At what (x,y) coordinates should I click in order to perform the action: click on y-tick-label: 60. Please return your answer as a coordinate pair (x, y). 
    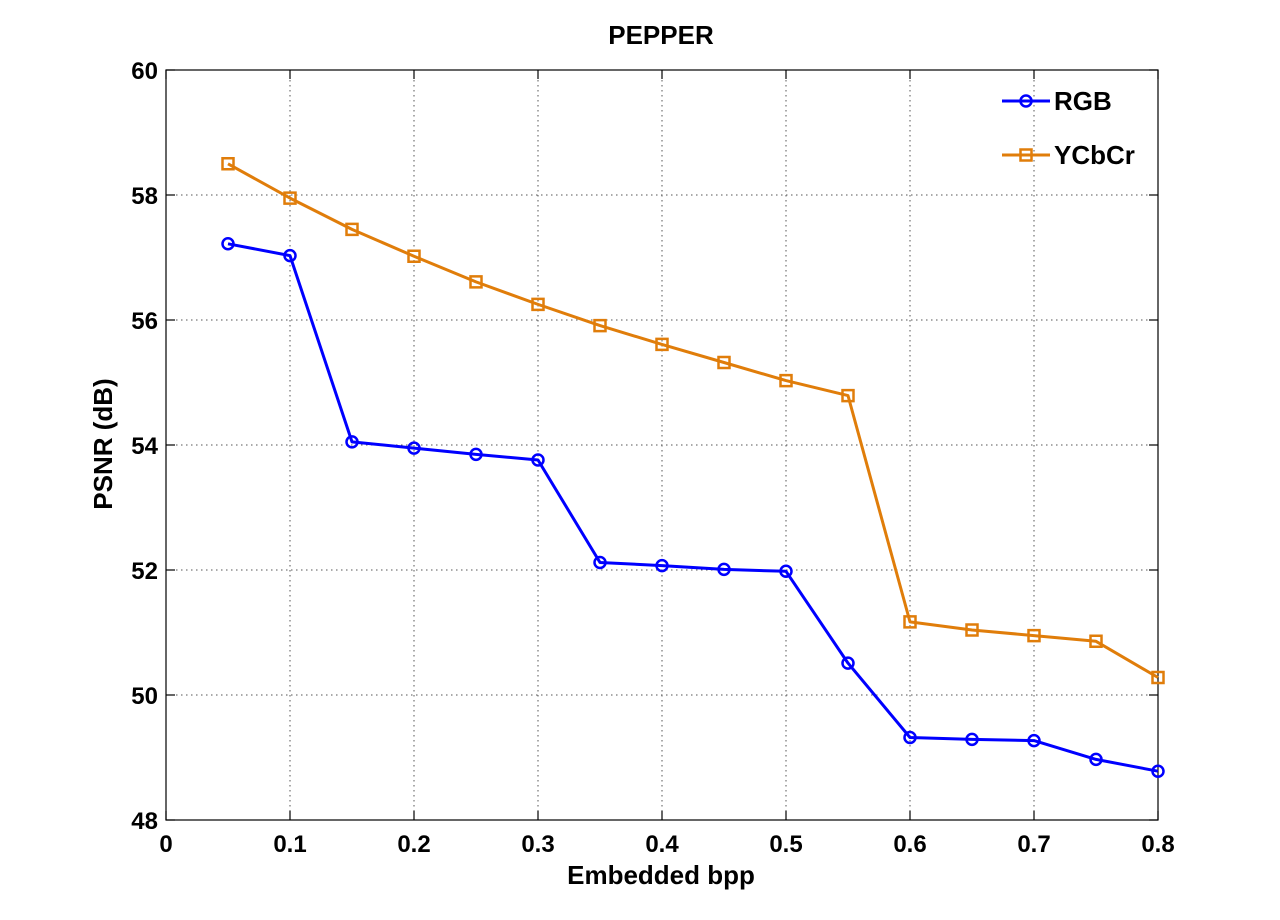
    Looking at the image, I should click on (144, 71).